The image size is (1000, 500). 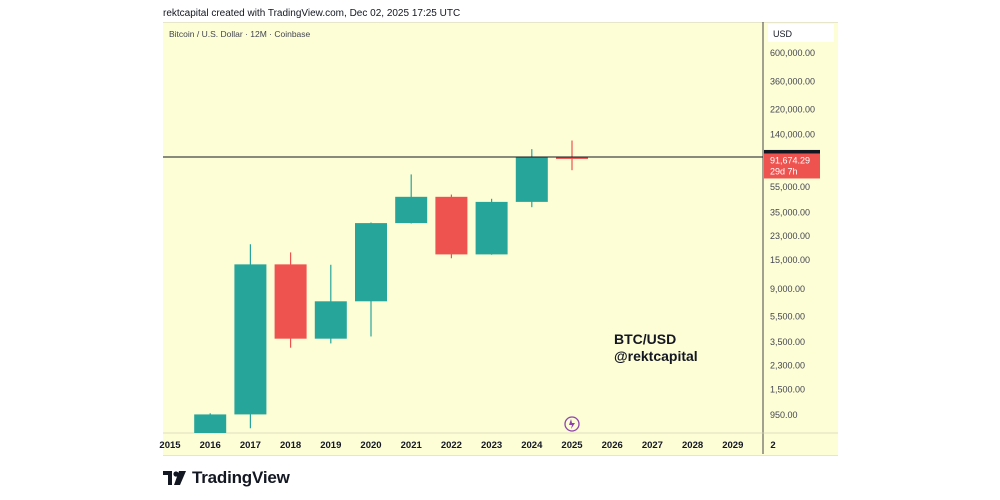 What do you see at coordinates (790, 236) in the screenshot?
I see `y-tick-label: 23,000.00` at bounding box center [790, 236].